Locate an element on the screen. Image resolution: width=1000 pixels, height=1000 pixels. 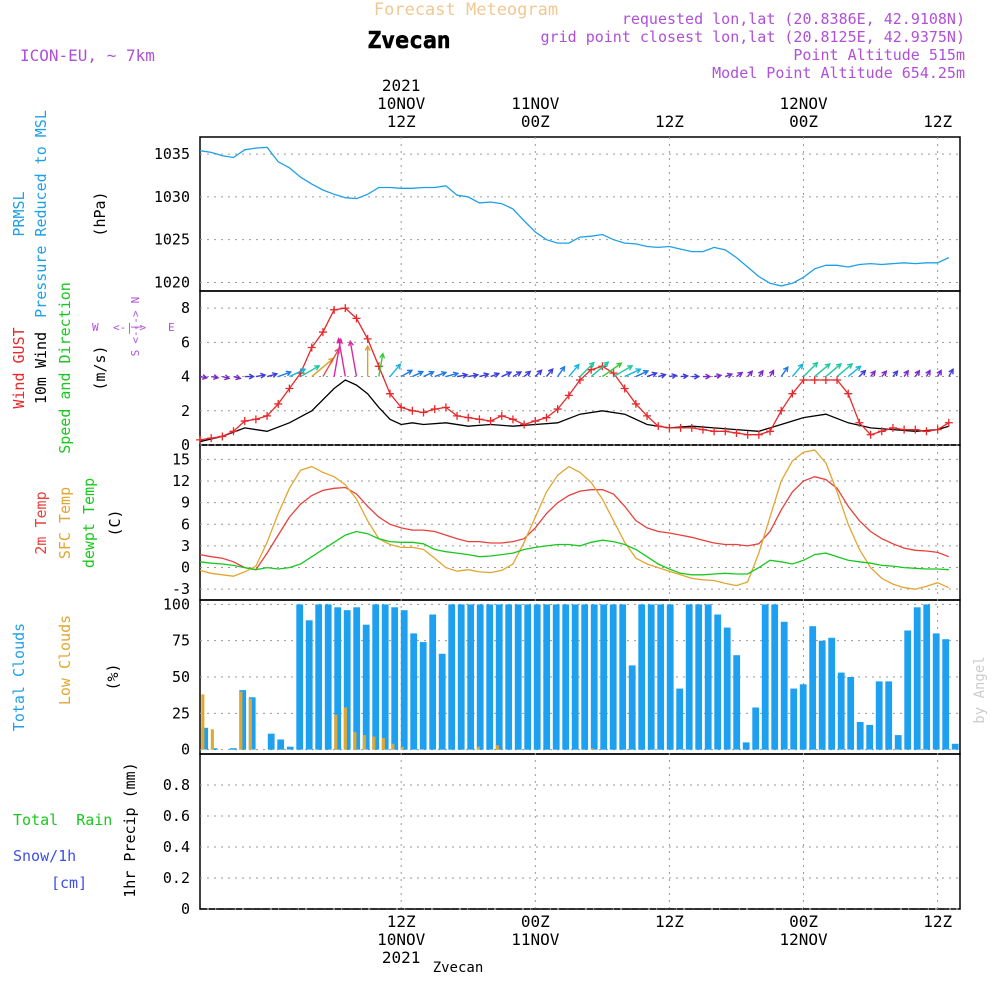
time-label-bottom: 00Z is located at coordinates (803, 921).